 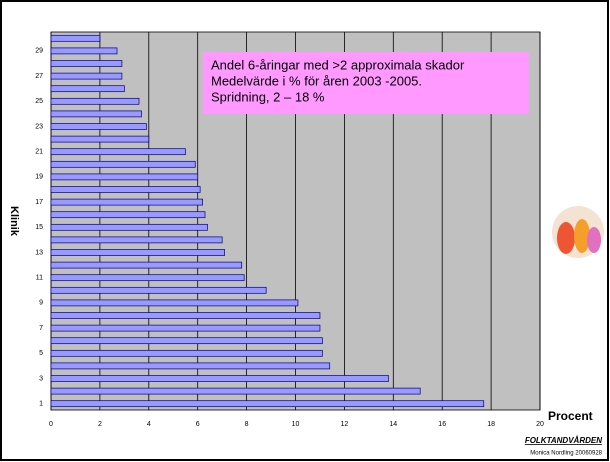 I want to click on y-tick-label: 13, so click(x=39, y=252).